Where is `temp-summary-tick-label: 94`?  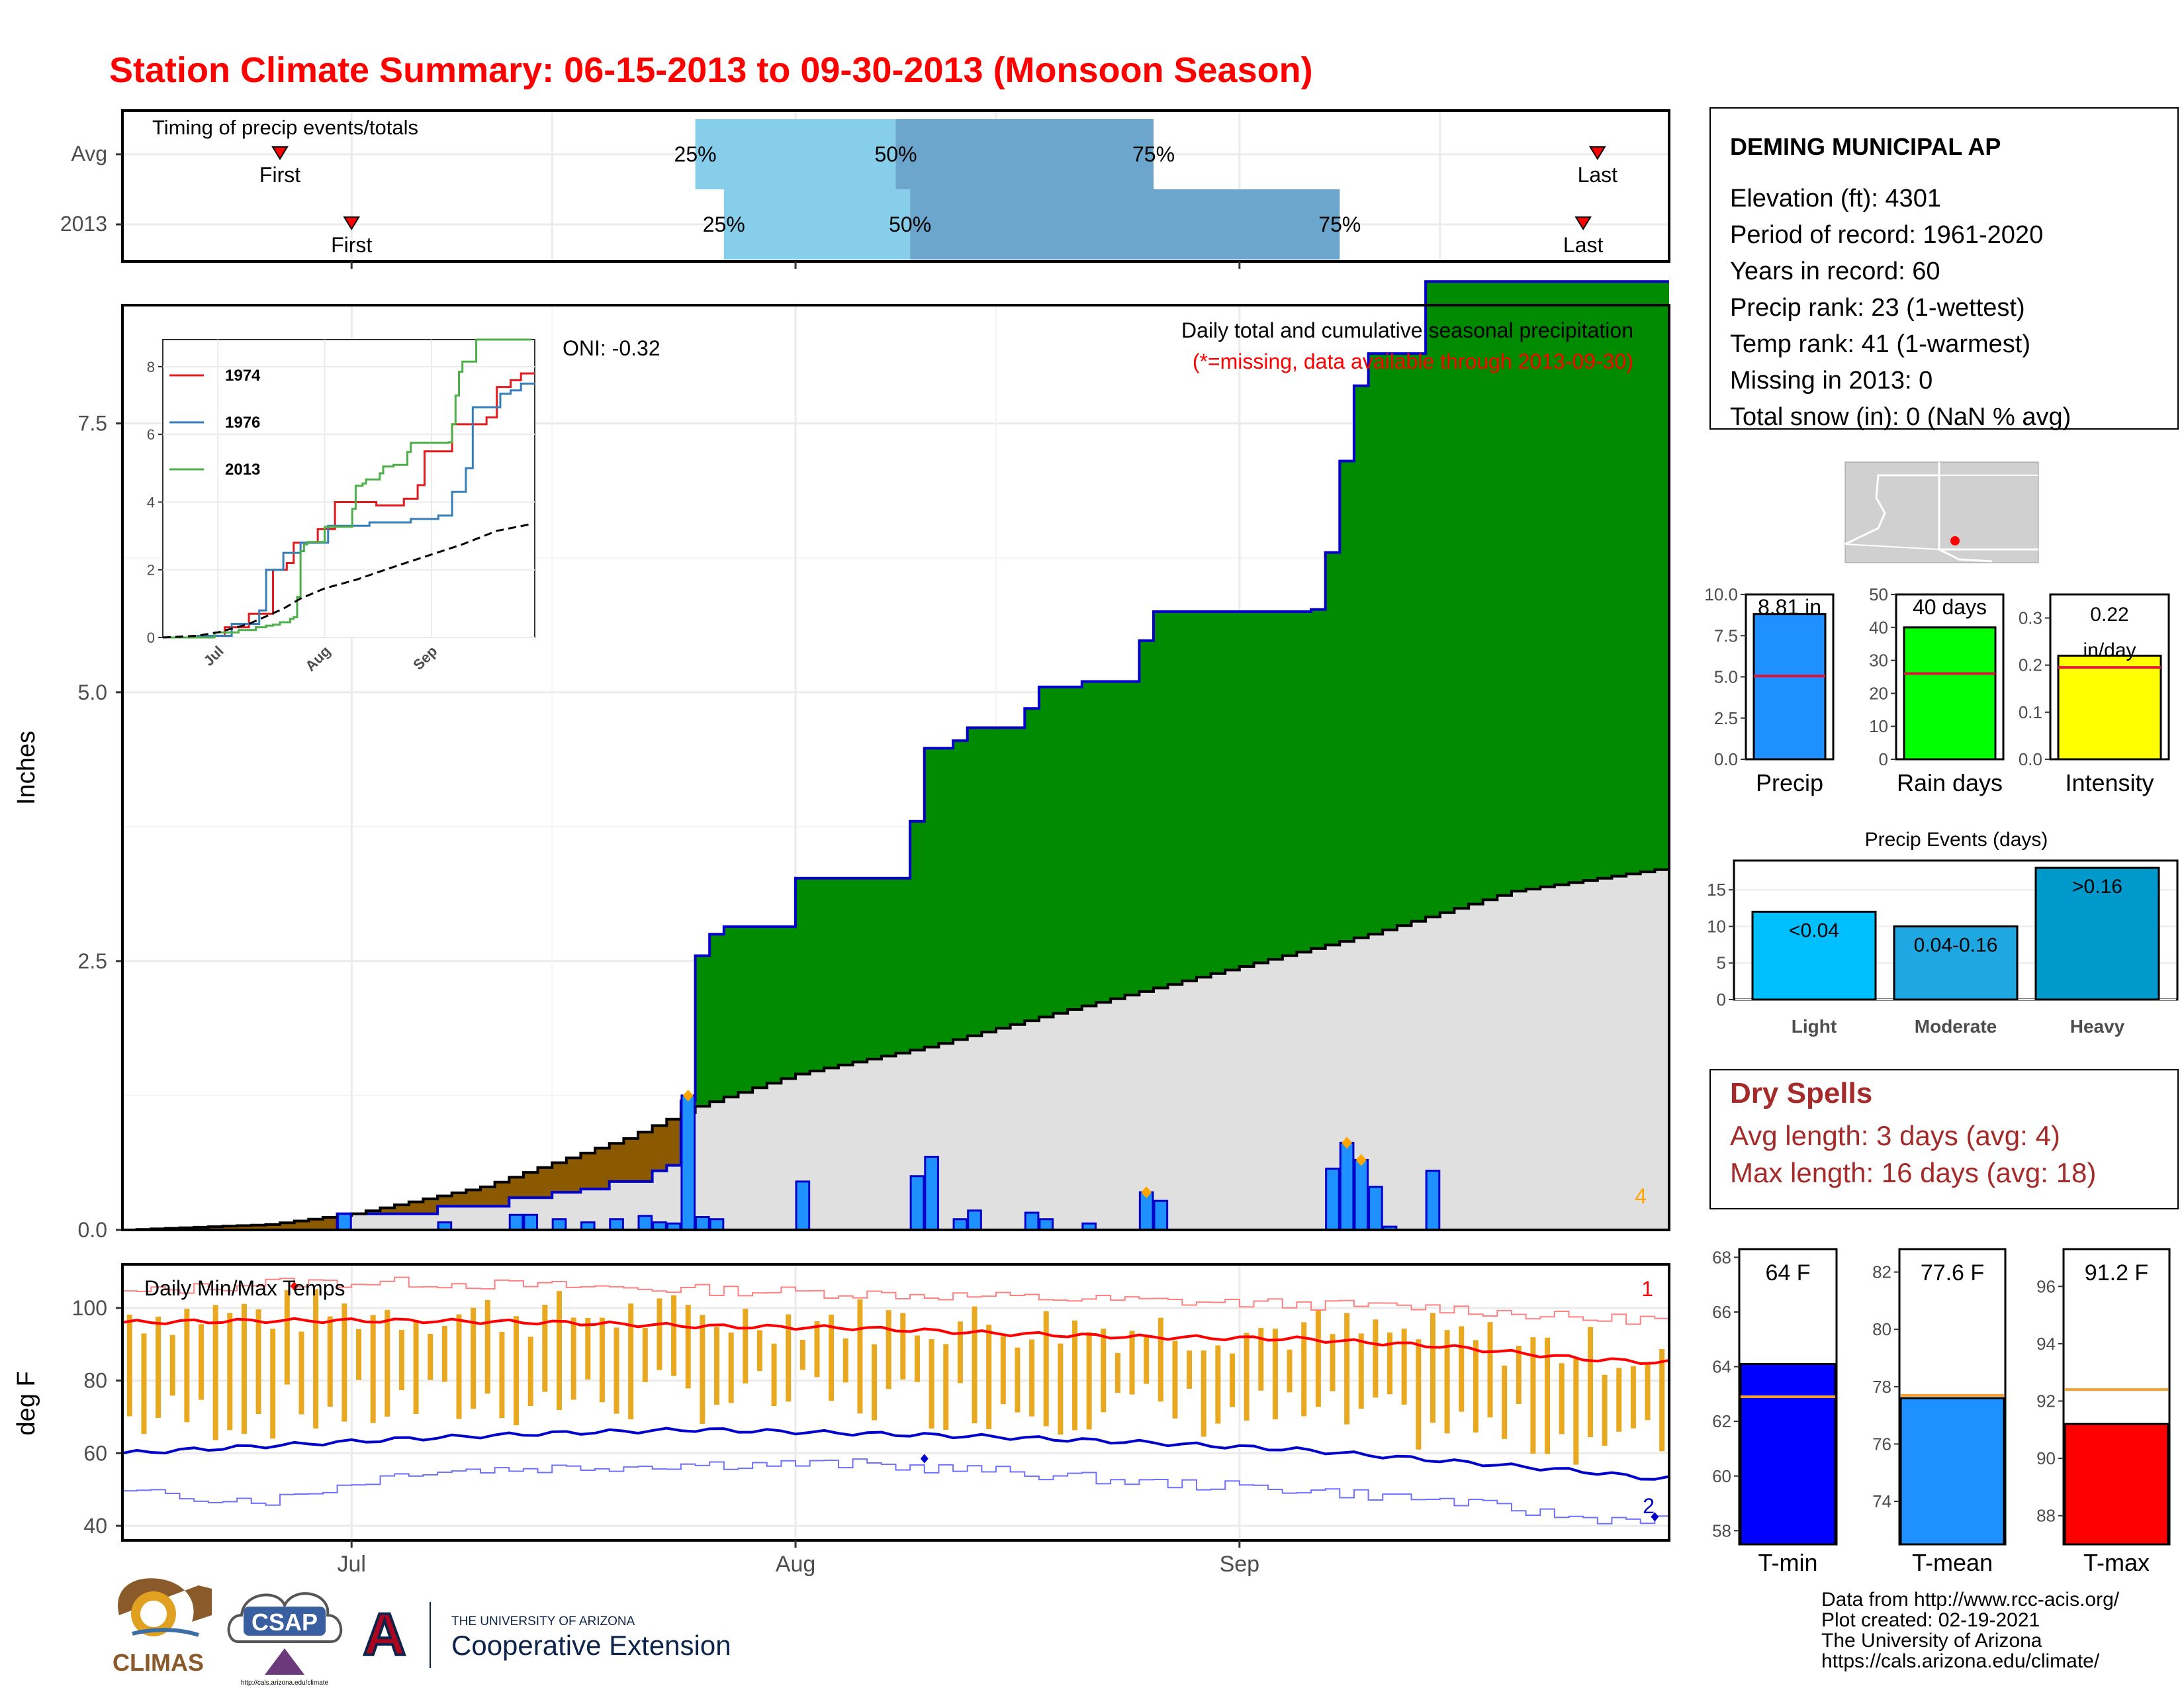
temp-summary-tick-label: 94 is located at coordinates (2046, 1344).